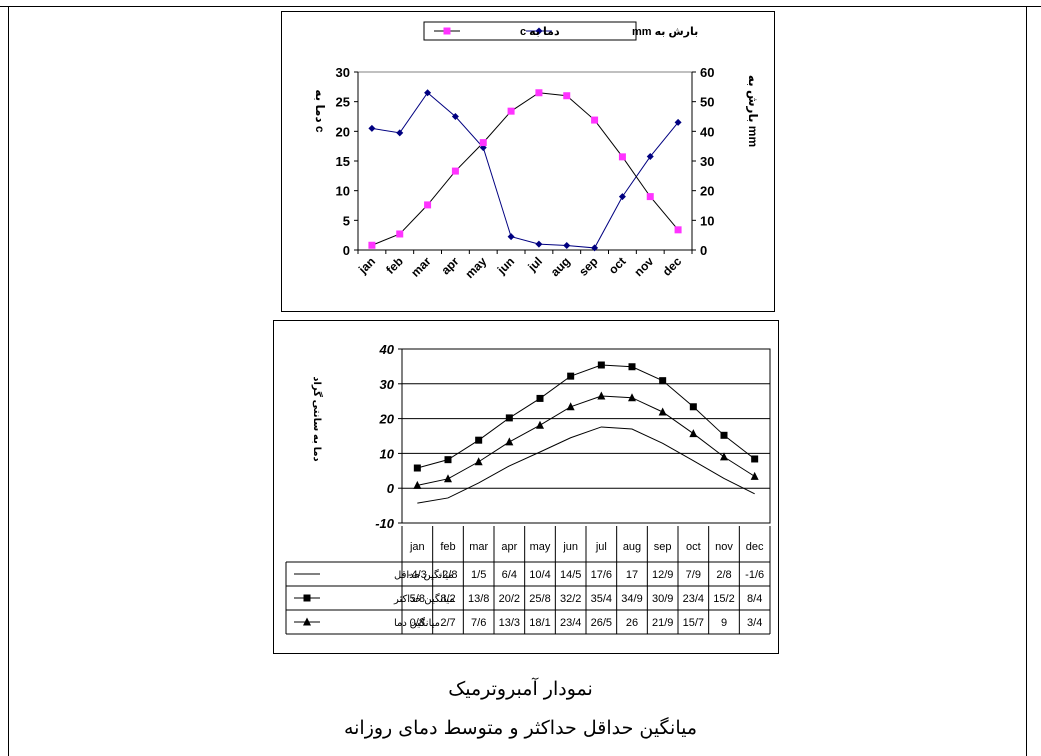 The width and height of the screenshot is (1041, 756). Describe the element at coordinates (601, 547) in the screenshot. I see `table-header-category: jul` at that location.